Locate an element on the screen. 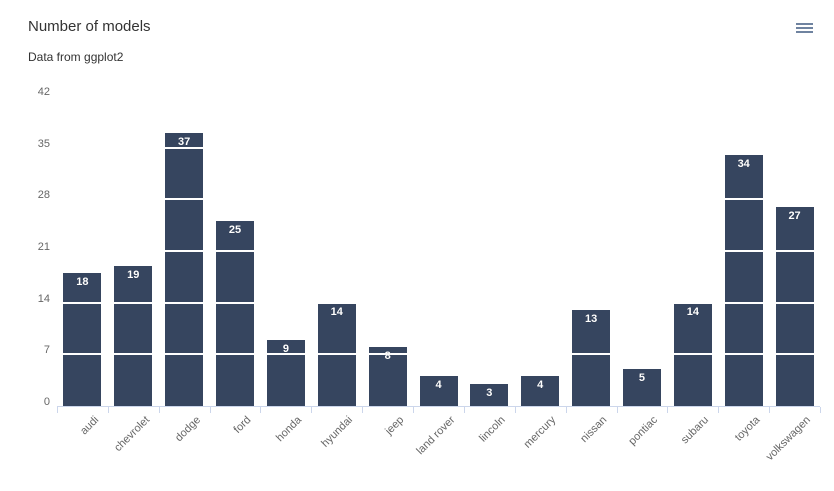 Image resolution: width=834 pixels, height=491 pixels. x-axis-label: pontiac is located at coordinates (643, 431).